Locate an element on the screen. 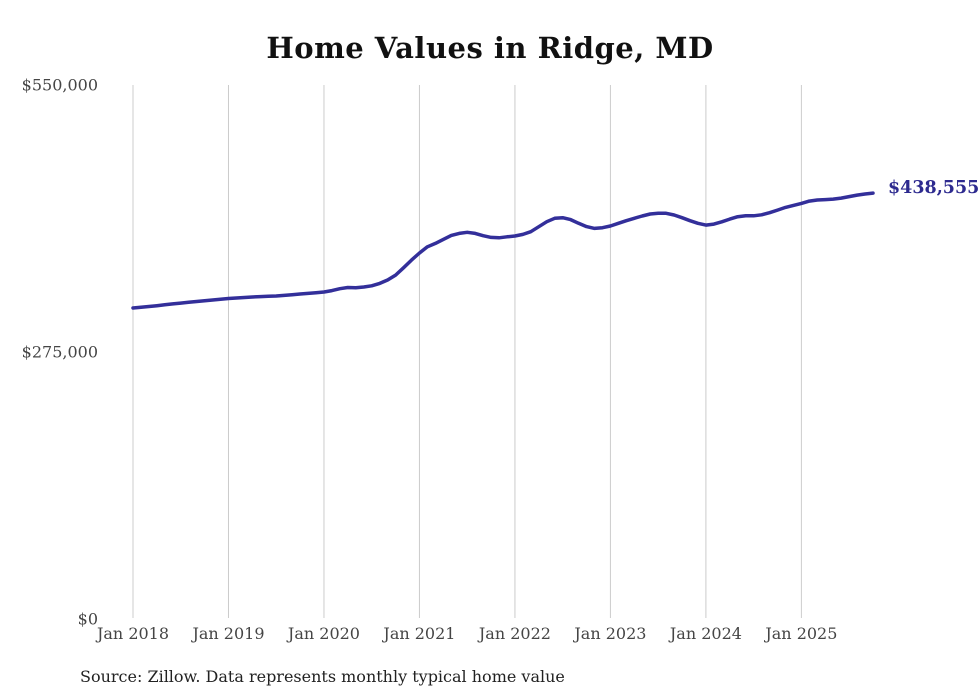 The image size is (980, 699). y-axis-tick-550000: $550,000 is located at coordinates (59, 85).